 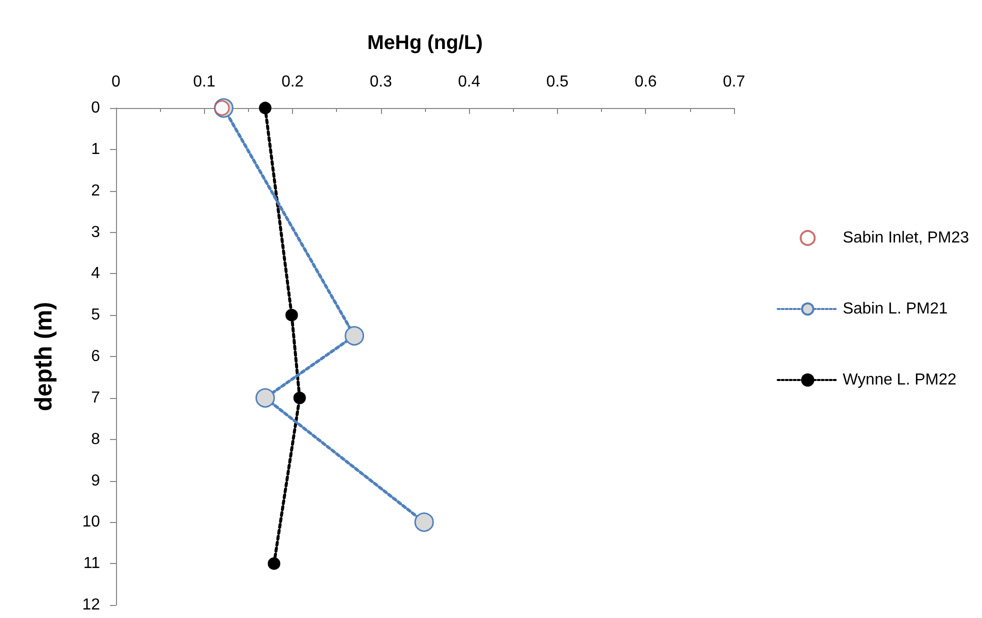 I want to click on y-tick-label: 3, so click(x=95, y=232).